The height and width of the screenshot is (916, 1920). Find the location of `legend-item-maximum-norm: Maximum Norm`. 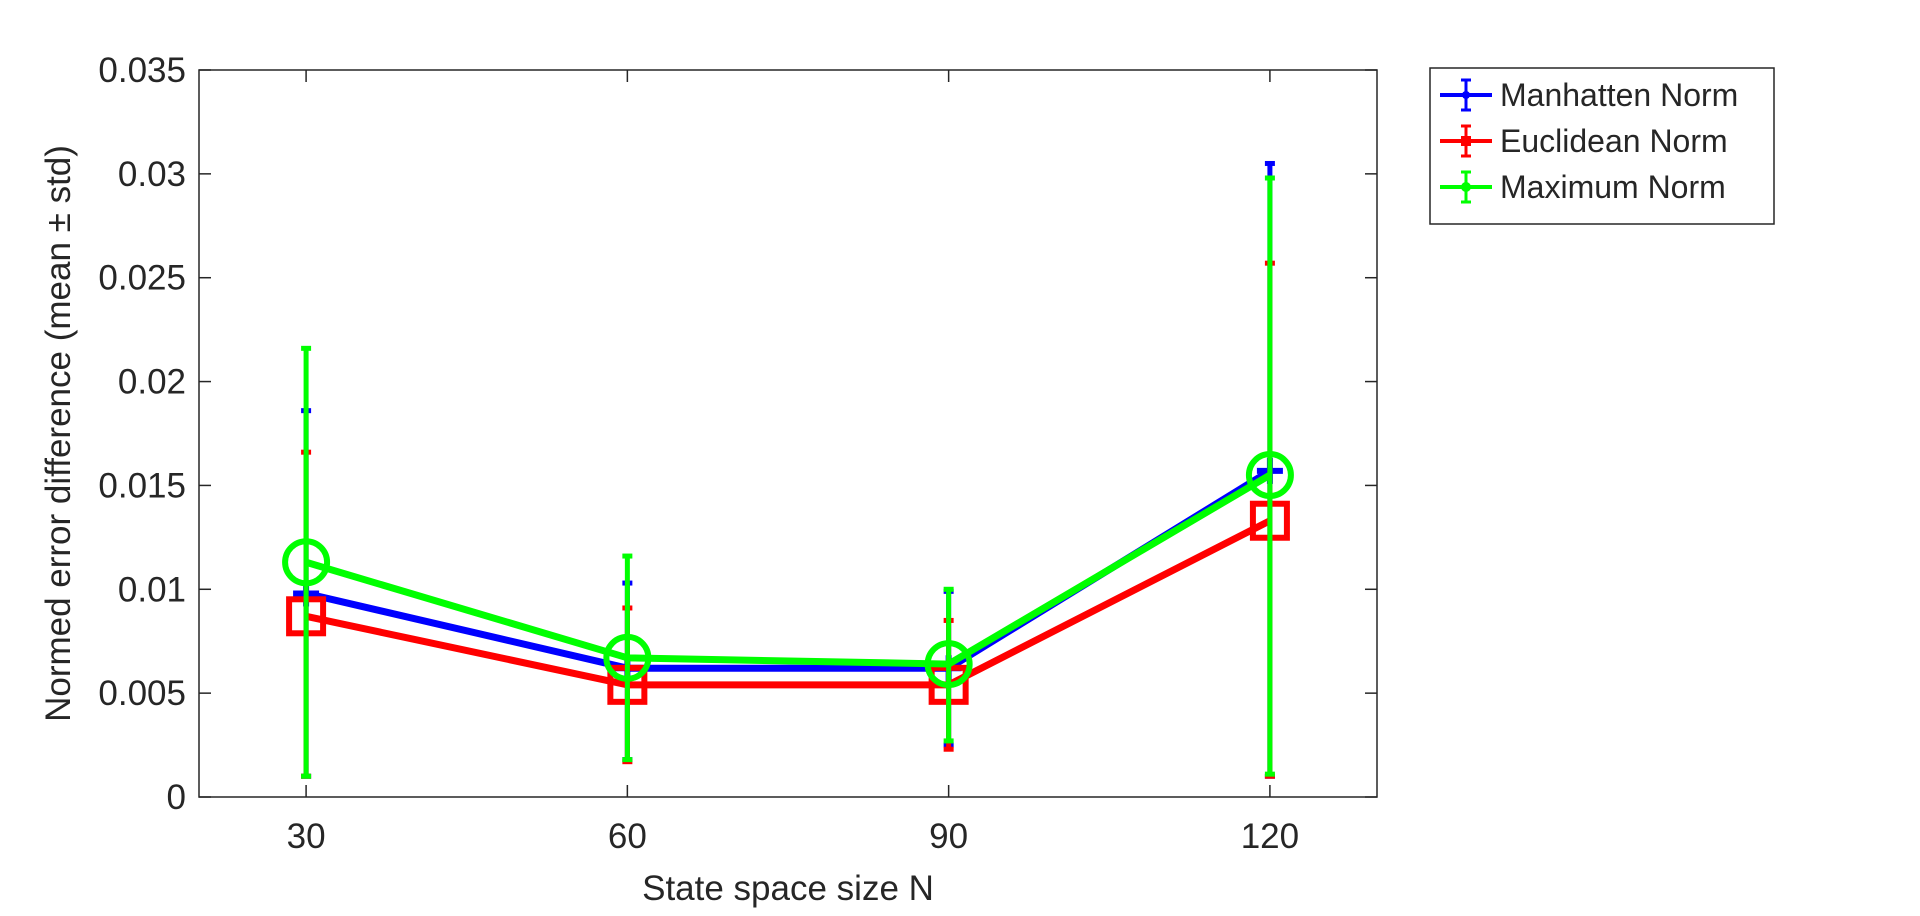

legend-item-maximum-norm: Maximum Norm is located at coordinates (1583, 187).